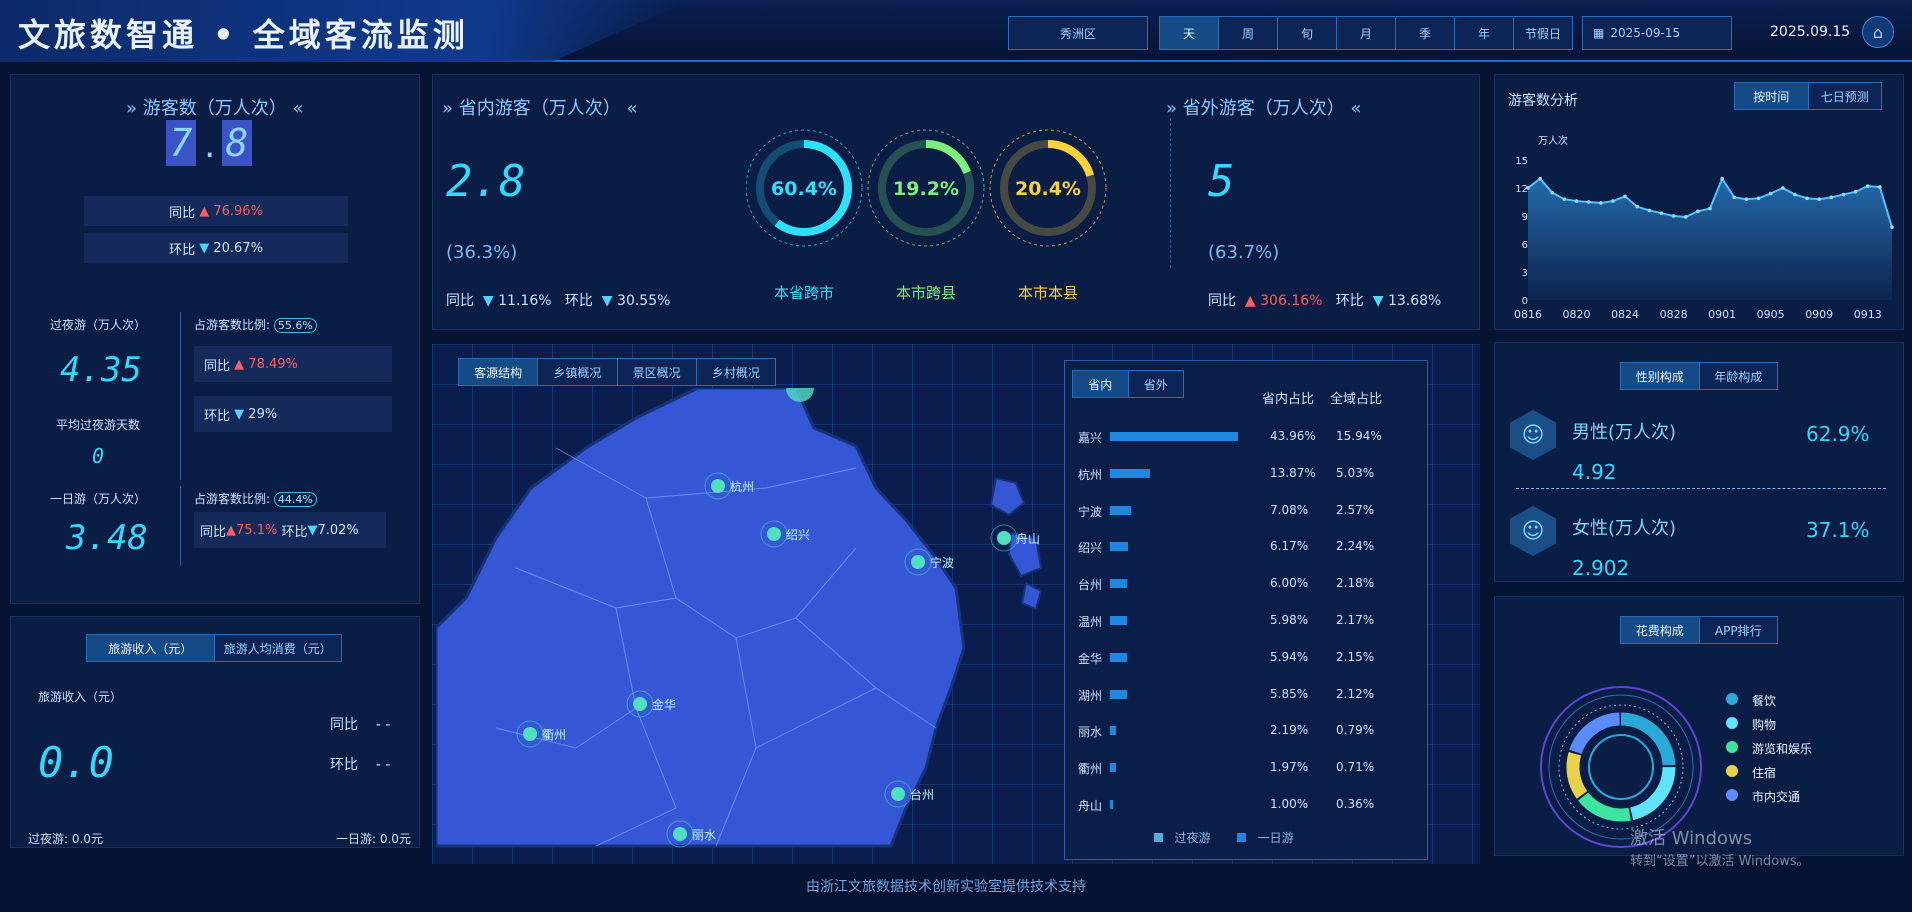 This screenshot has width=1912, height=912. What do you see at coordinates (1738, 630) in the screenshot?
I see `tab-app-rank: APP排行` at bounding box center [1738, 630].